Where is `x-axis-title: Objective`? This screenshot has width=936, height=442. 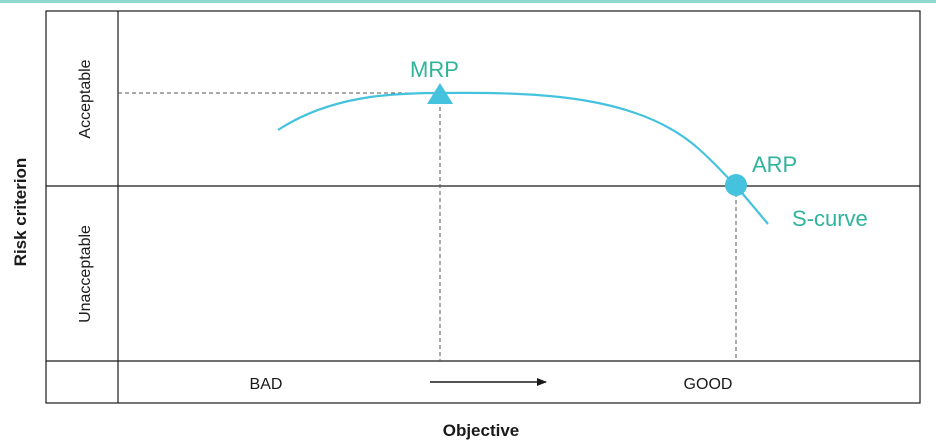 x-axis-title: Objective is located at coordinates (481, 430).